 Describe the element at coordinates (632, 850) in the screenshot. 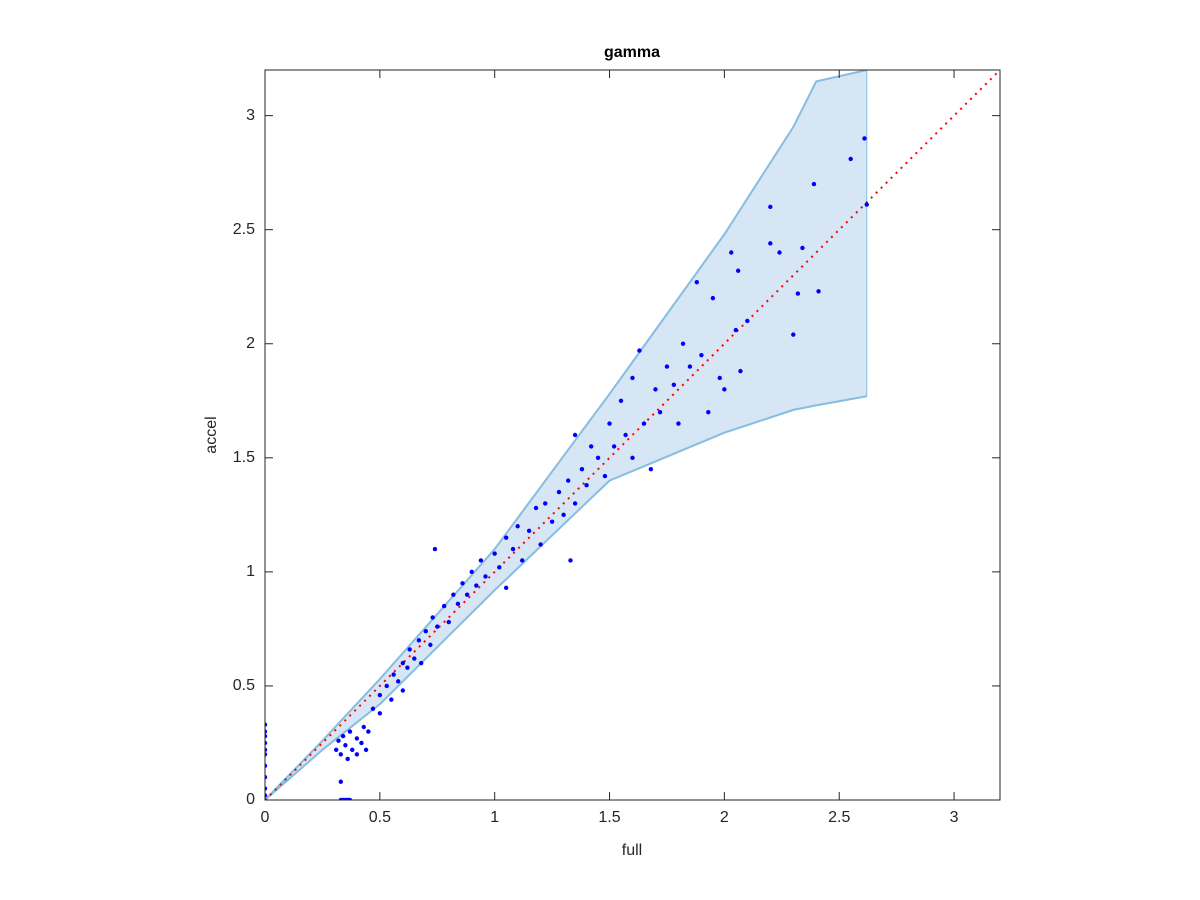

I see `x-axis-label: full` at that location.